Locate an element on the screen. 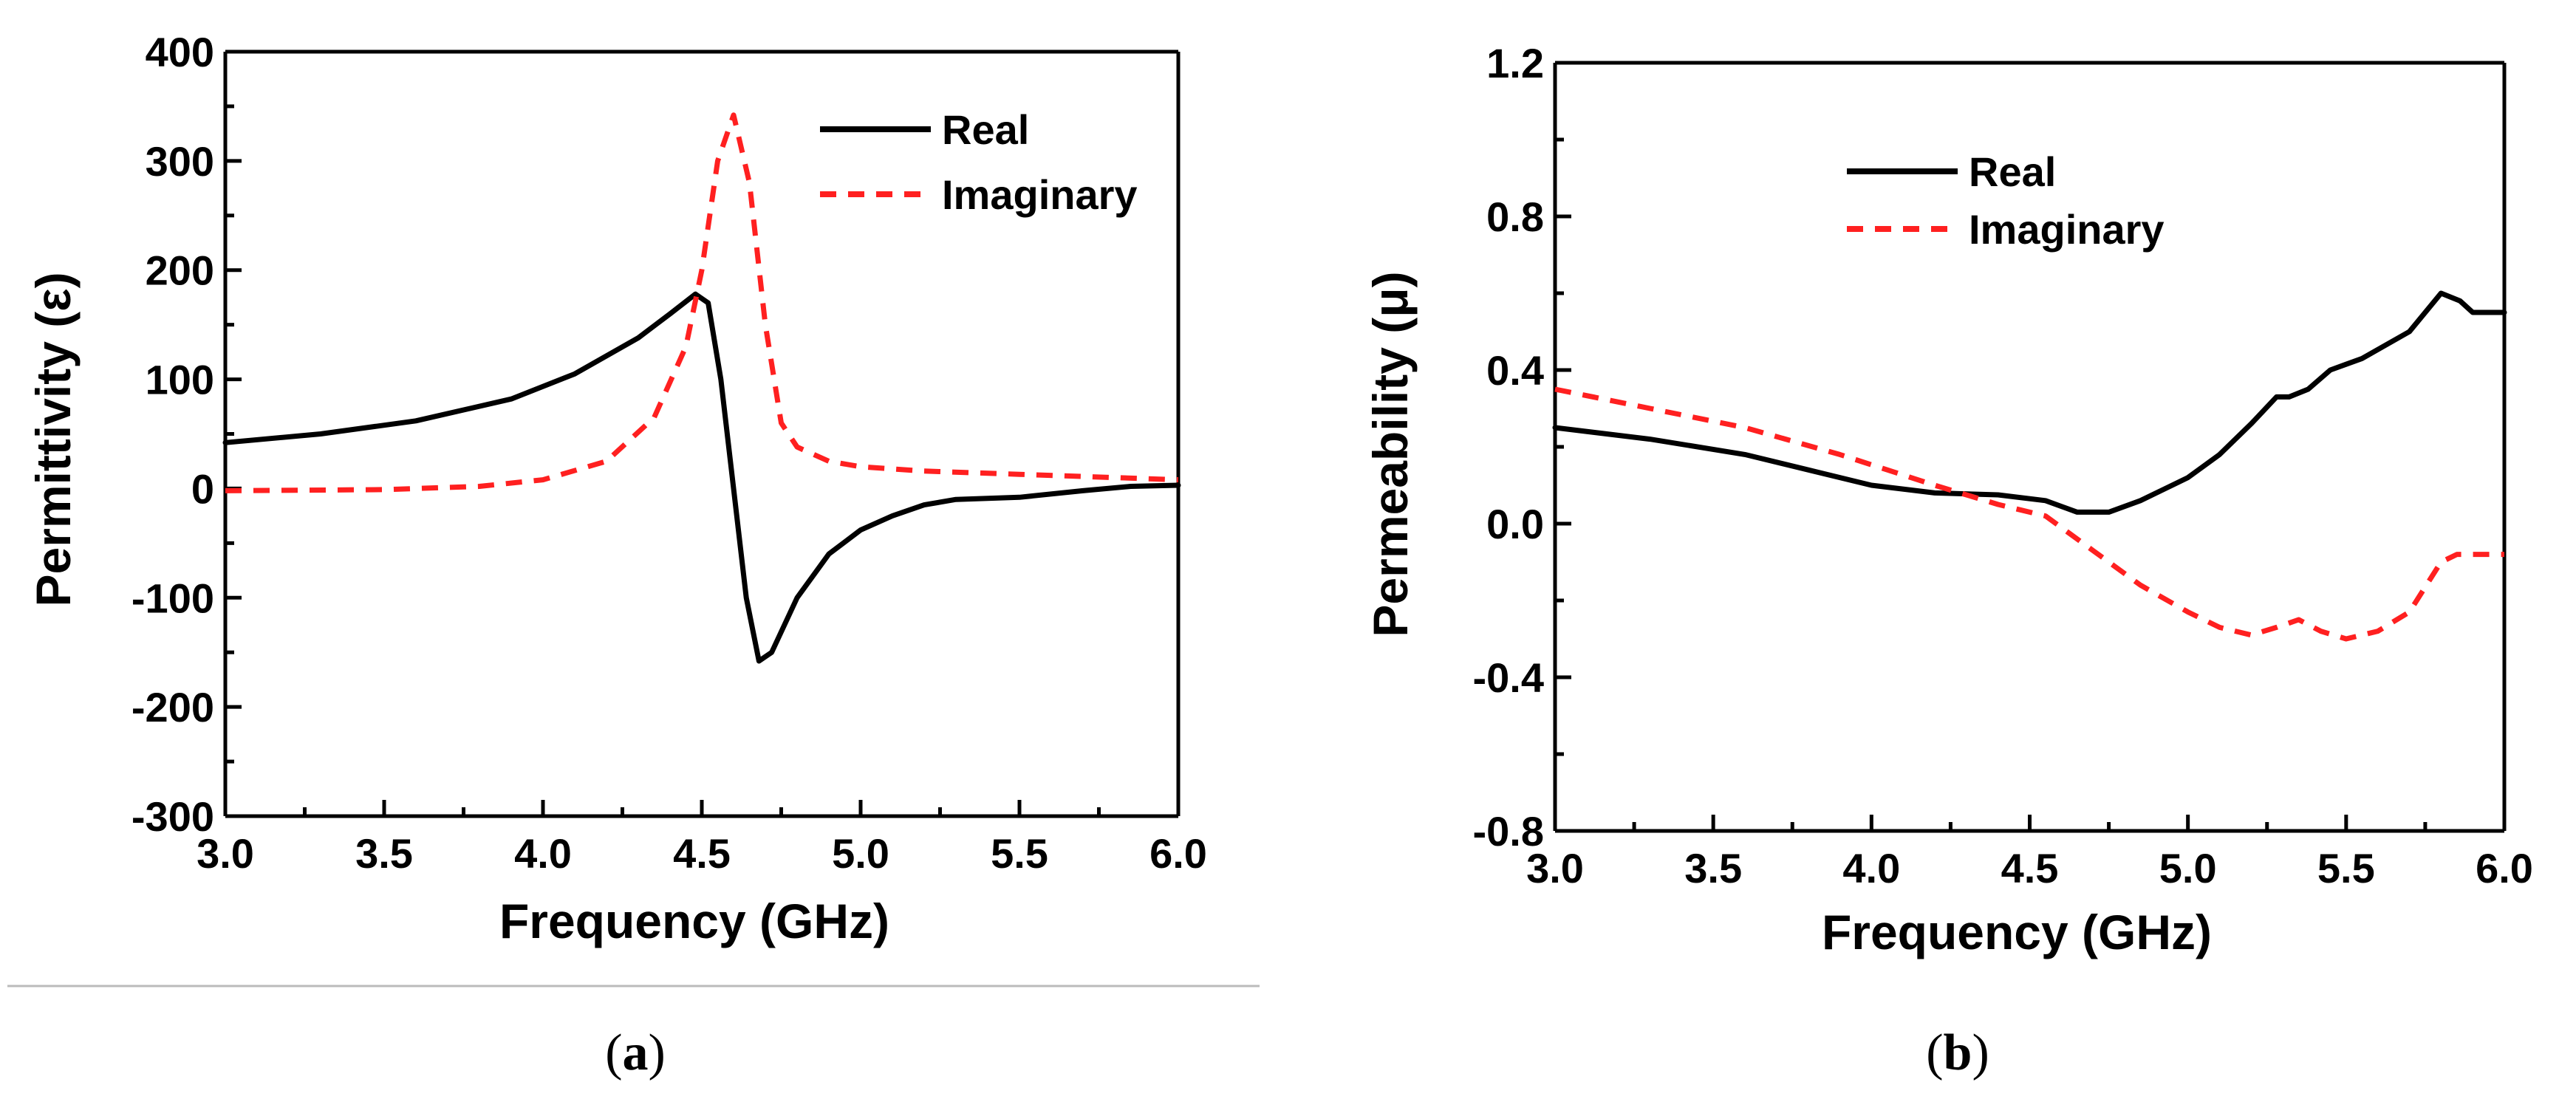 Image resolution: width=2576 pixels, height=1116 pixels. panel-b-x-tick-label: 3.5 is located at coordinates (1713, 868).